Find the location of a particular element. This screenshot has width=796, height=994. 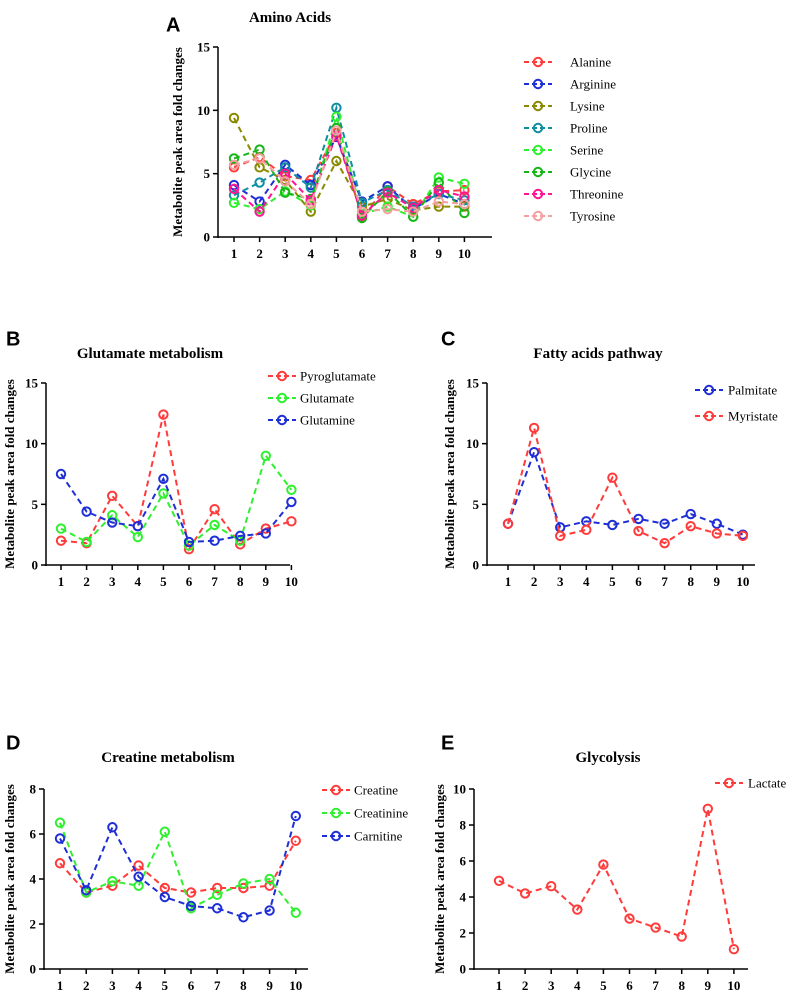

y-tick-label: 8 is located at coordinates (33, 789).